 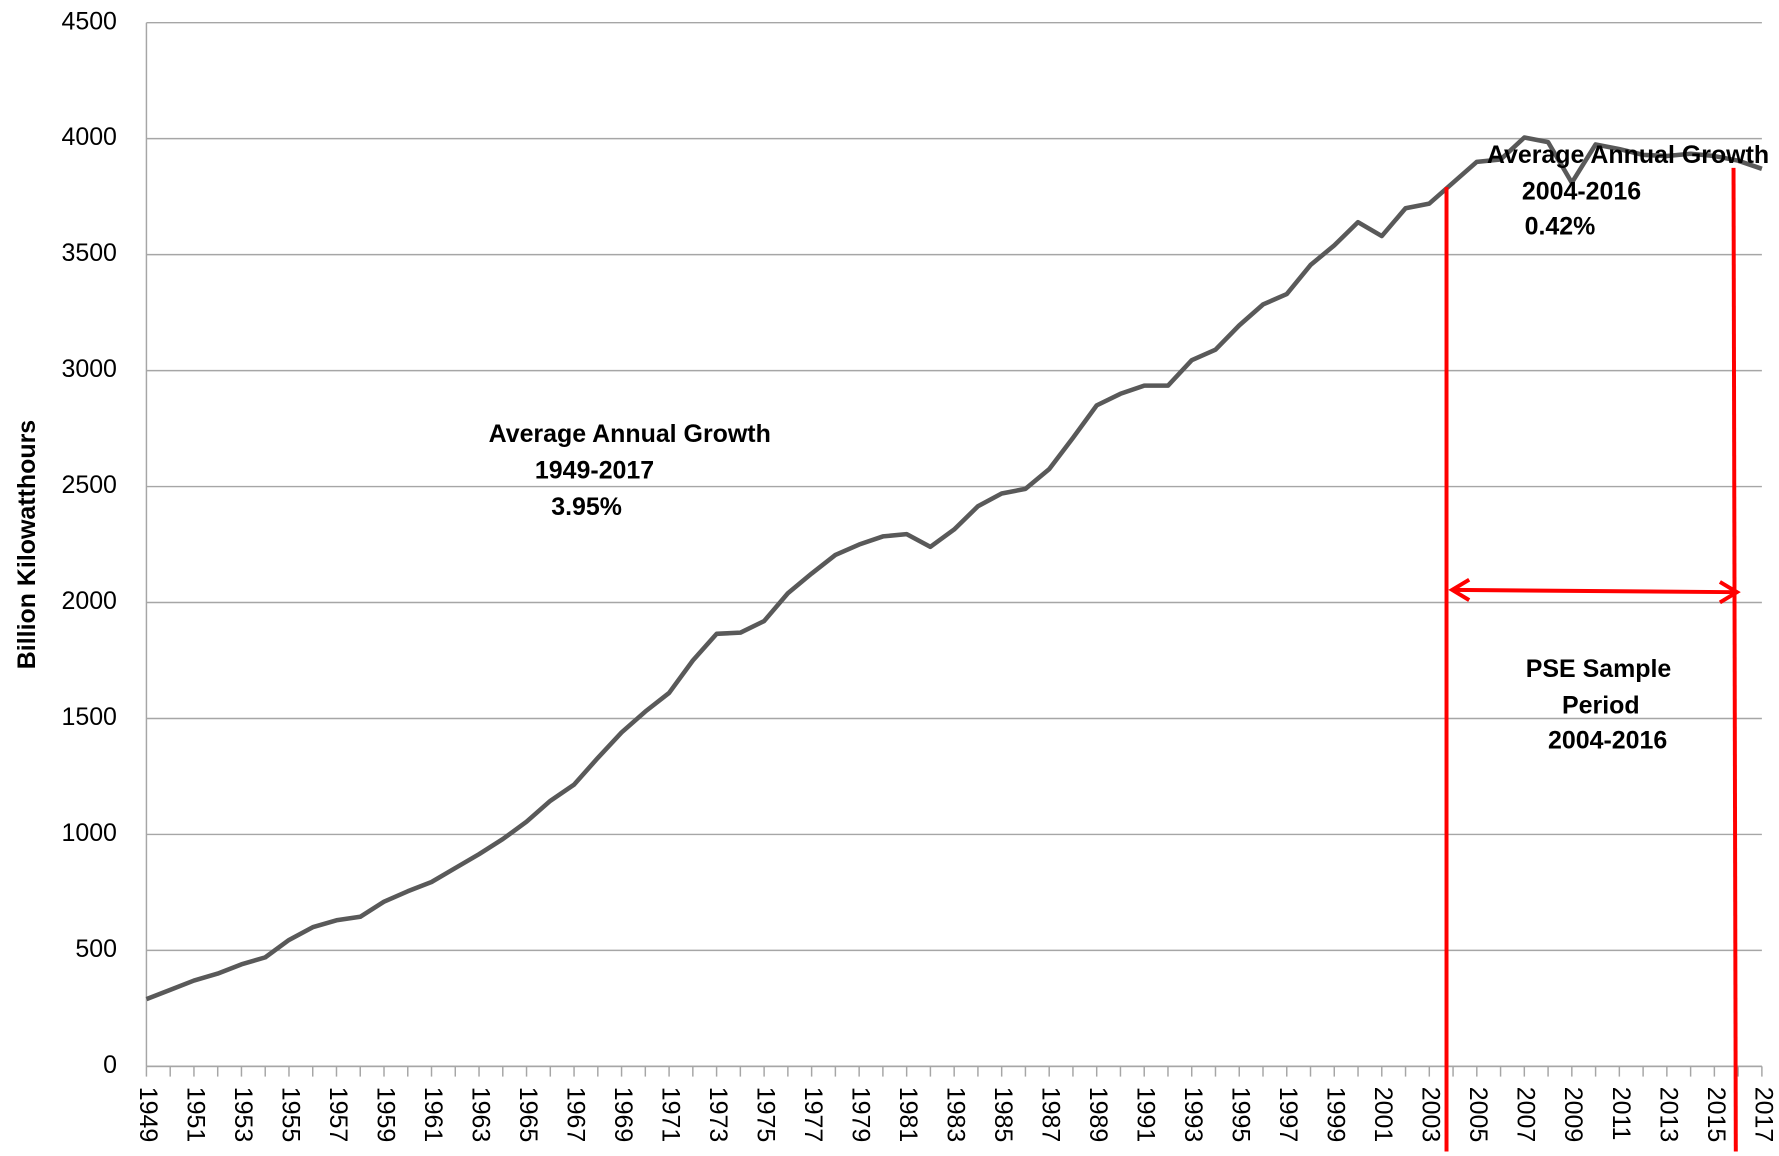 What do you see at coordinates (1526, 1114) in the screenshot?
I see `x-tick-label: 2007` at bounding box center [1526, 1114].